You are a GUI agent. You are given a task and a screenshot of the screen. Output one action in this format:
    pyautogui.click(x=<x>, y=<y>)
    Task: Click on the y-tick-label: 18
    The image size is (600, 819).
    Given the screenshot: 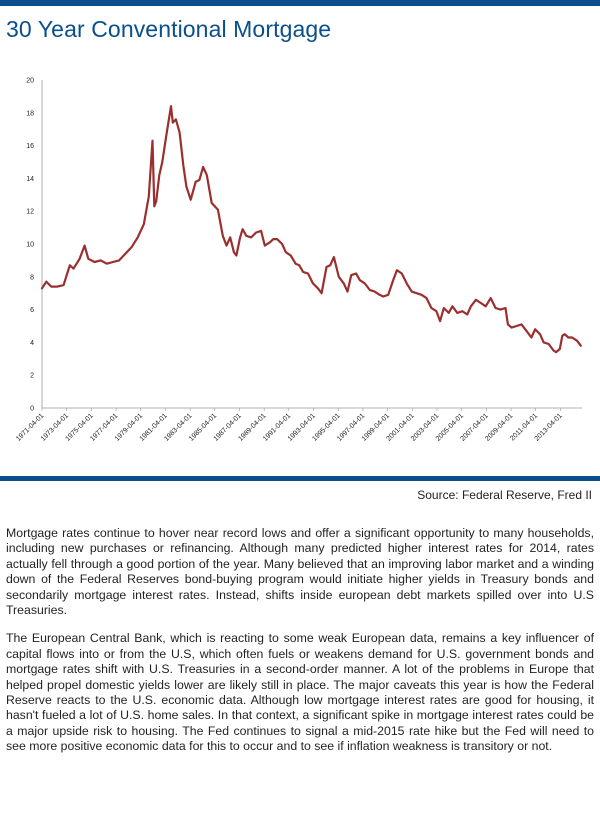 What is the action you would take?
    pyautogui.click(x=30, y=113)
    